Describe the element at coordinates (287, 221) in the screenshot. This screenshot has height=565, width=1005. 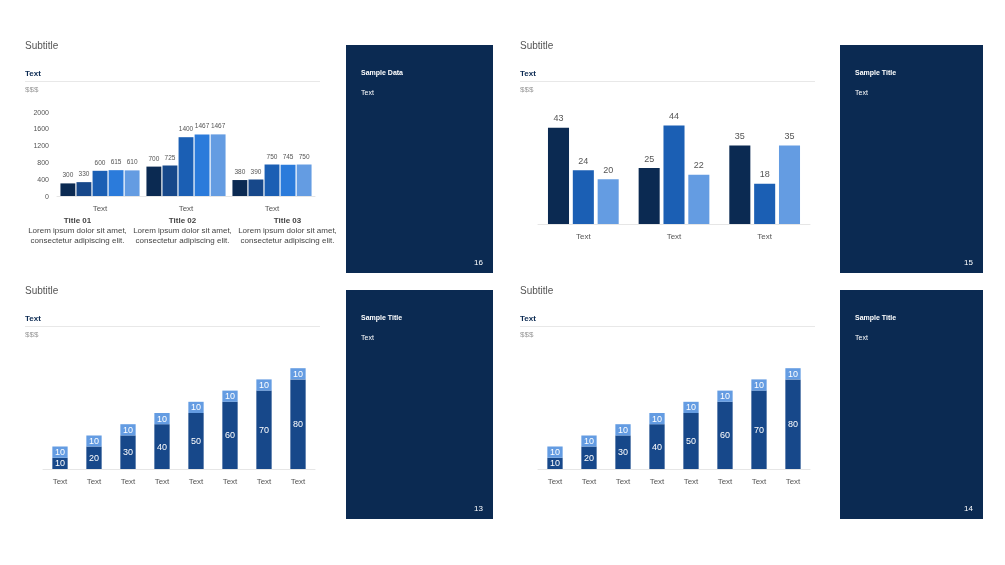
I see `text: Title 03` at that location.